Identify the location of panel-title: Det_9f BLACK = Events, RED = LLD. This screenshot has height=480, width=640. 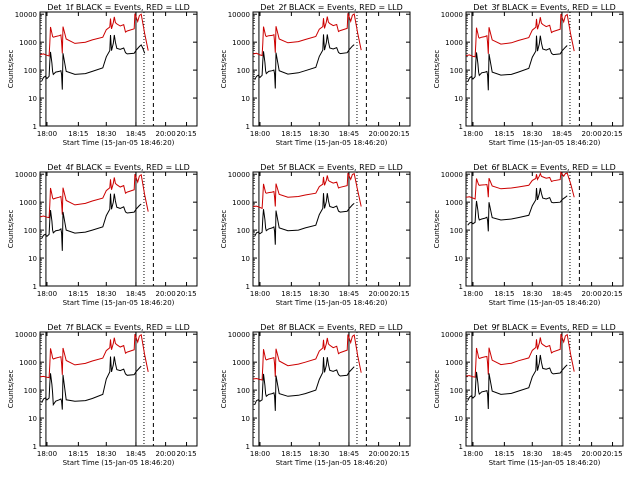
(544, 327).